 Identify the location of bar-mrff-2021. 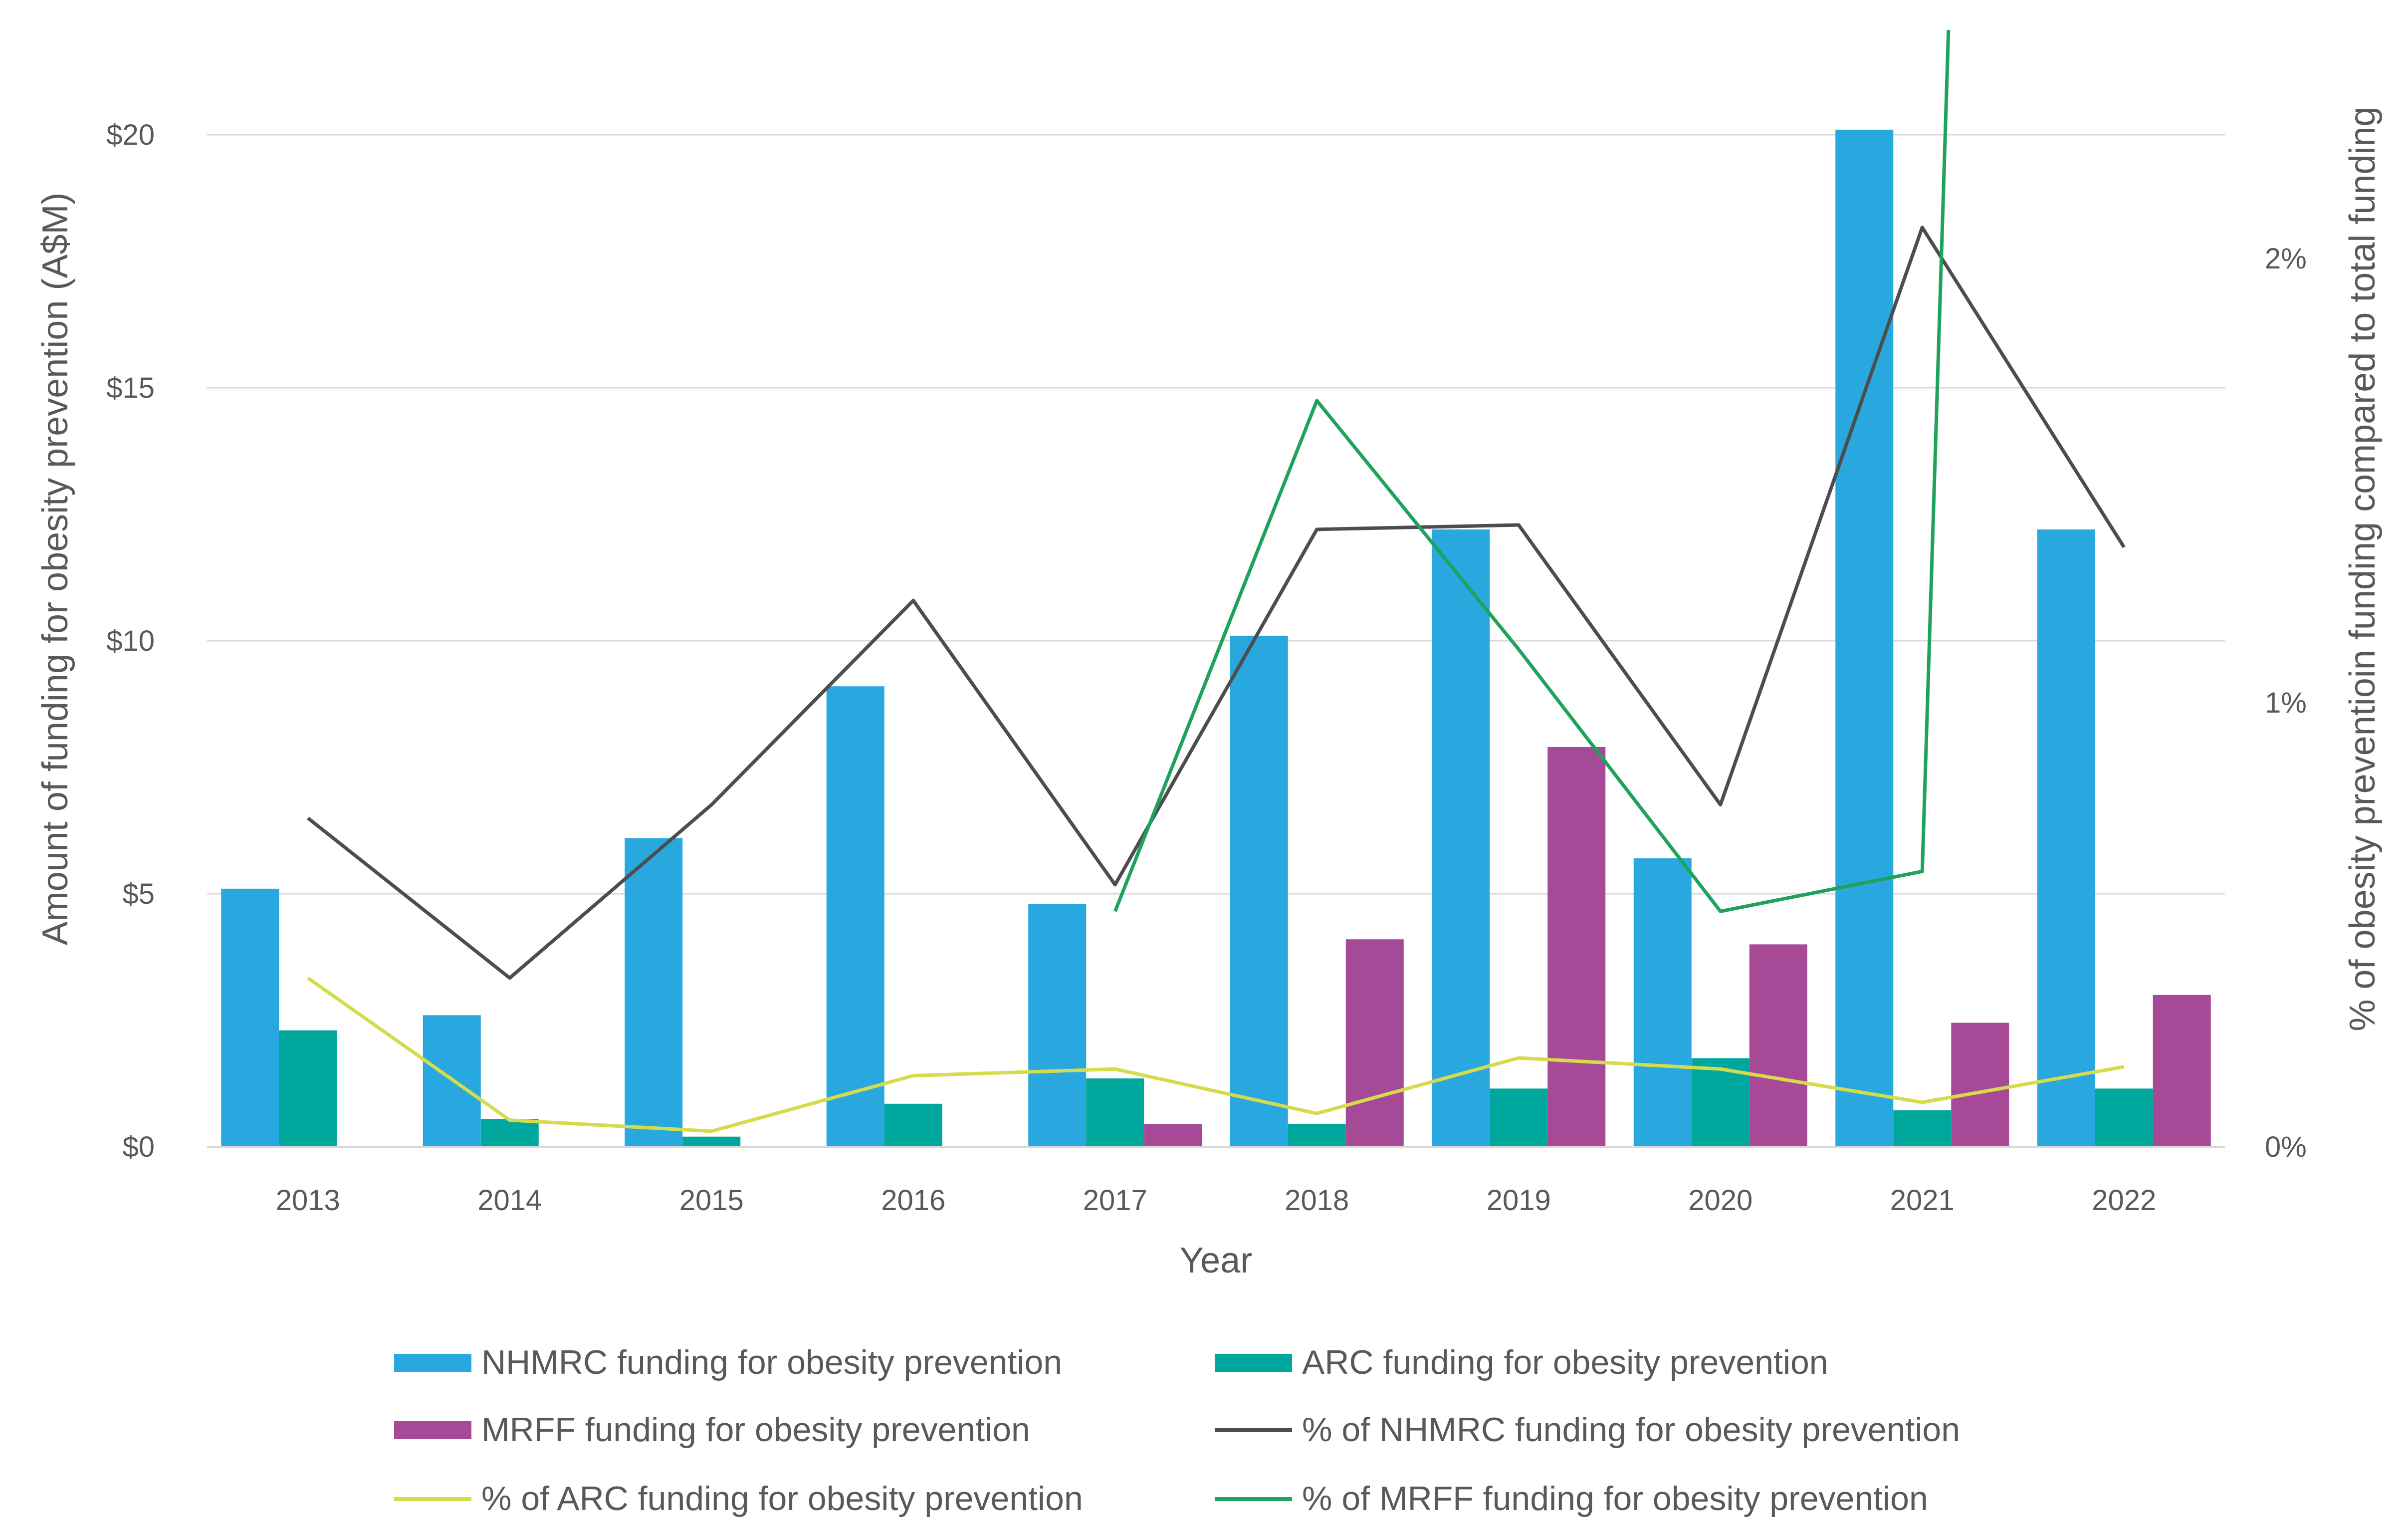
(1980, 1084).